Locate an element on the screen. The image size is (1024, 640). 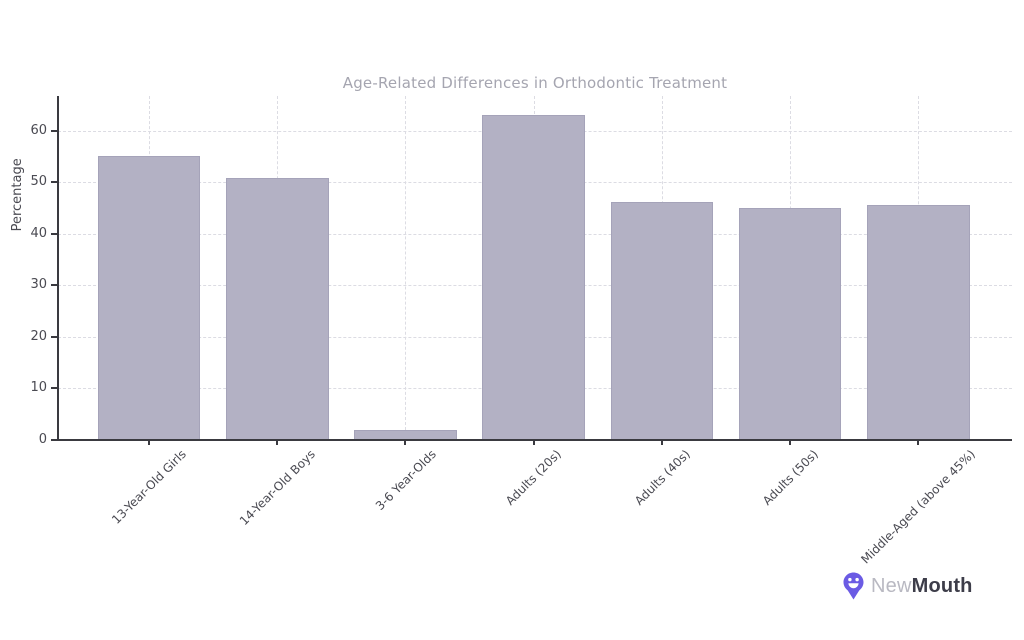
y-tick-label: 20 is located at coordinates (38, 336).